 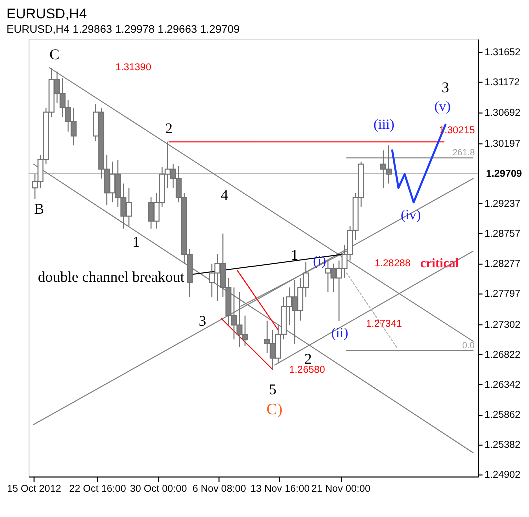 What do you see at coordinates (273, 390) in the screenshot?
I see `annotation: 5` at bounding box center [273, 390].